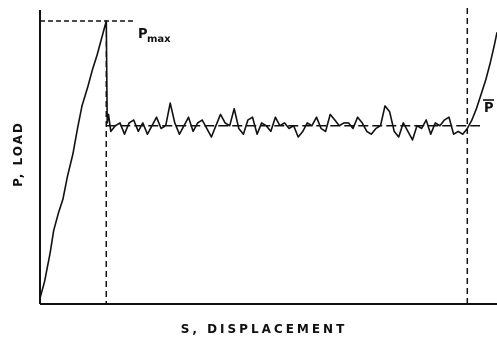  What do you see at coordinates (18, 154) in the screenshot?
I see `y-axis-label: P, LOAD` at bounding box center [18, 154].